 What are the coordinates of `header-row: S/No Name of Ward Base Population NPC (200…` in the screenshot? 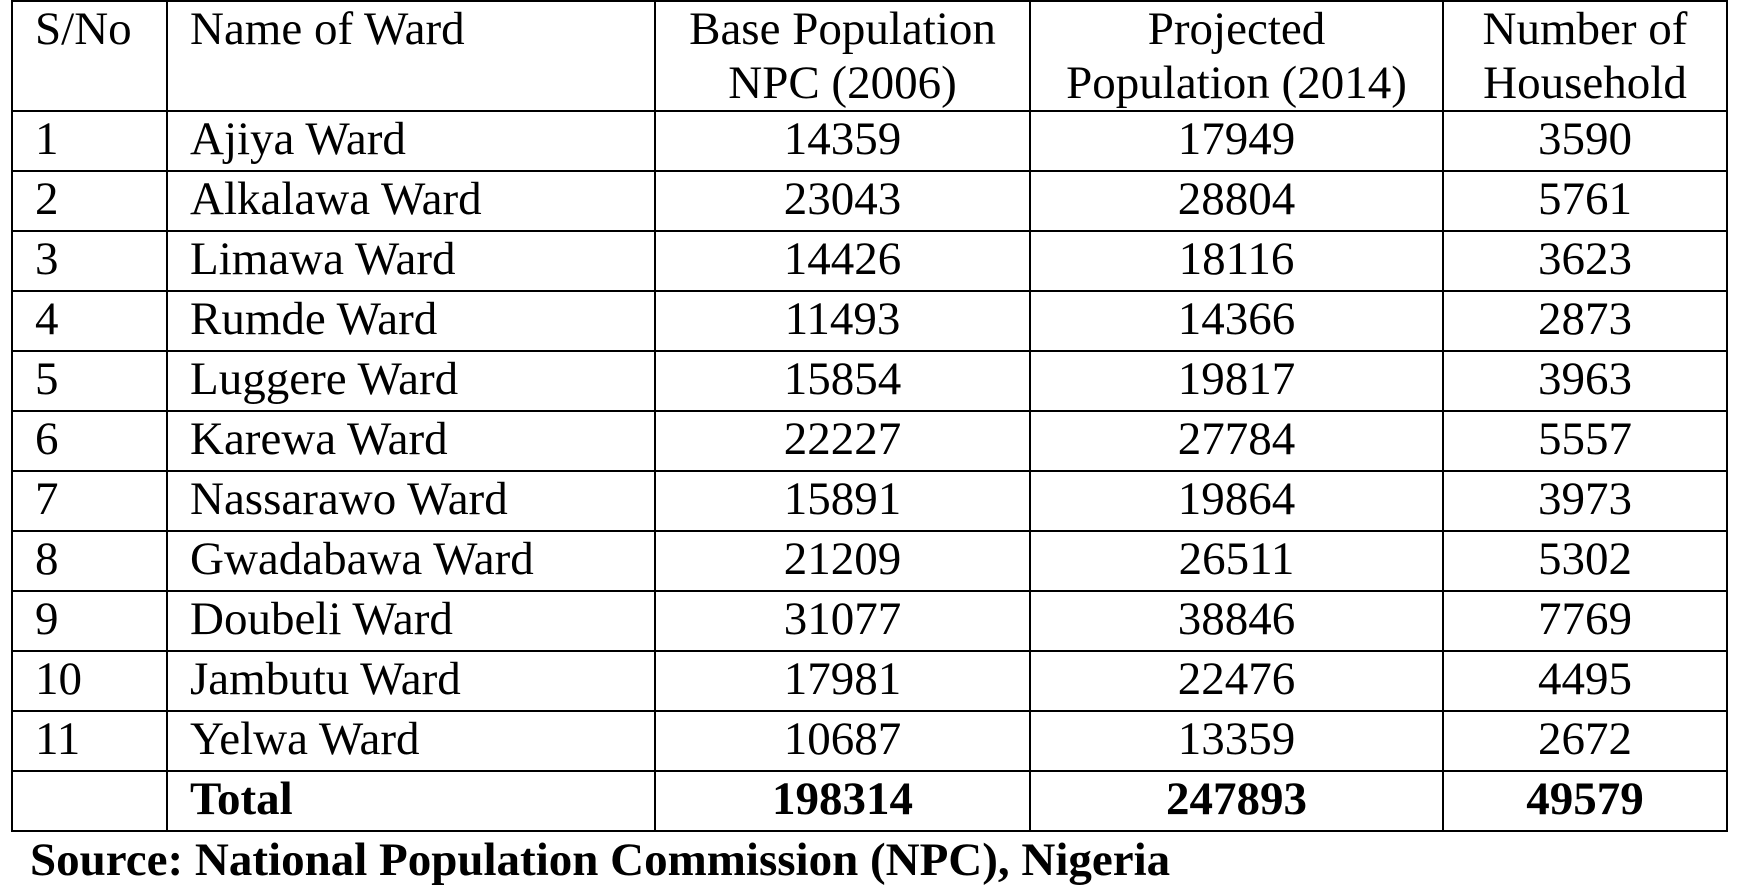 It's located at (869, 56).